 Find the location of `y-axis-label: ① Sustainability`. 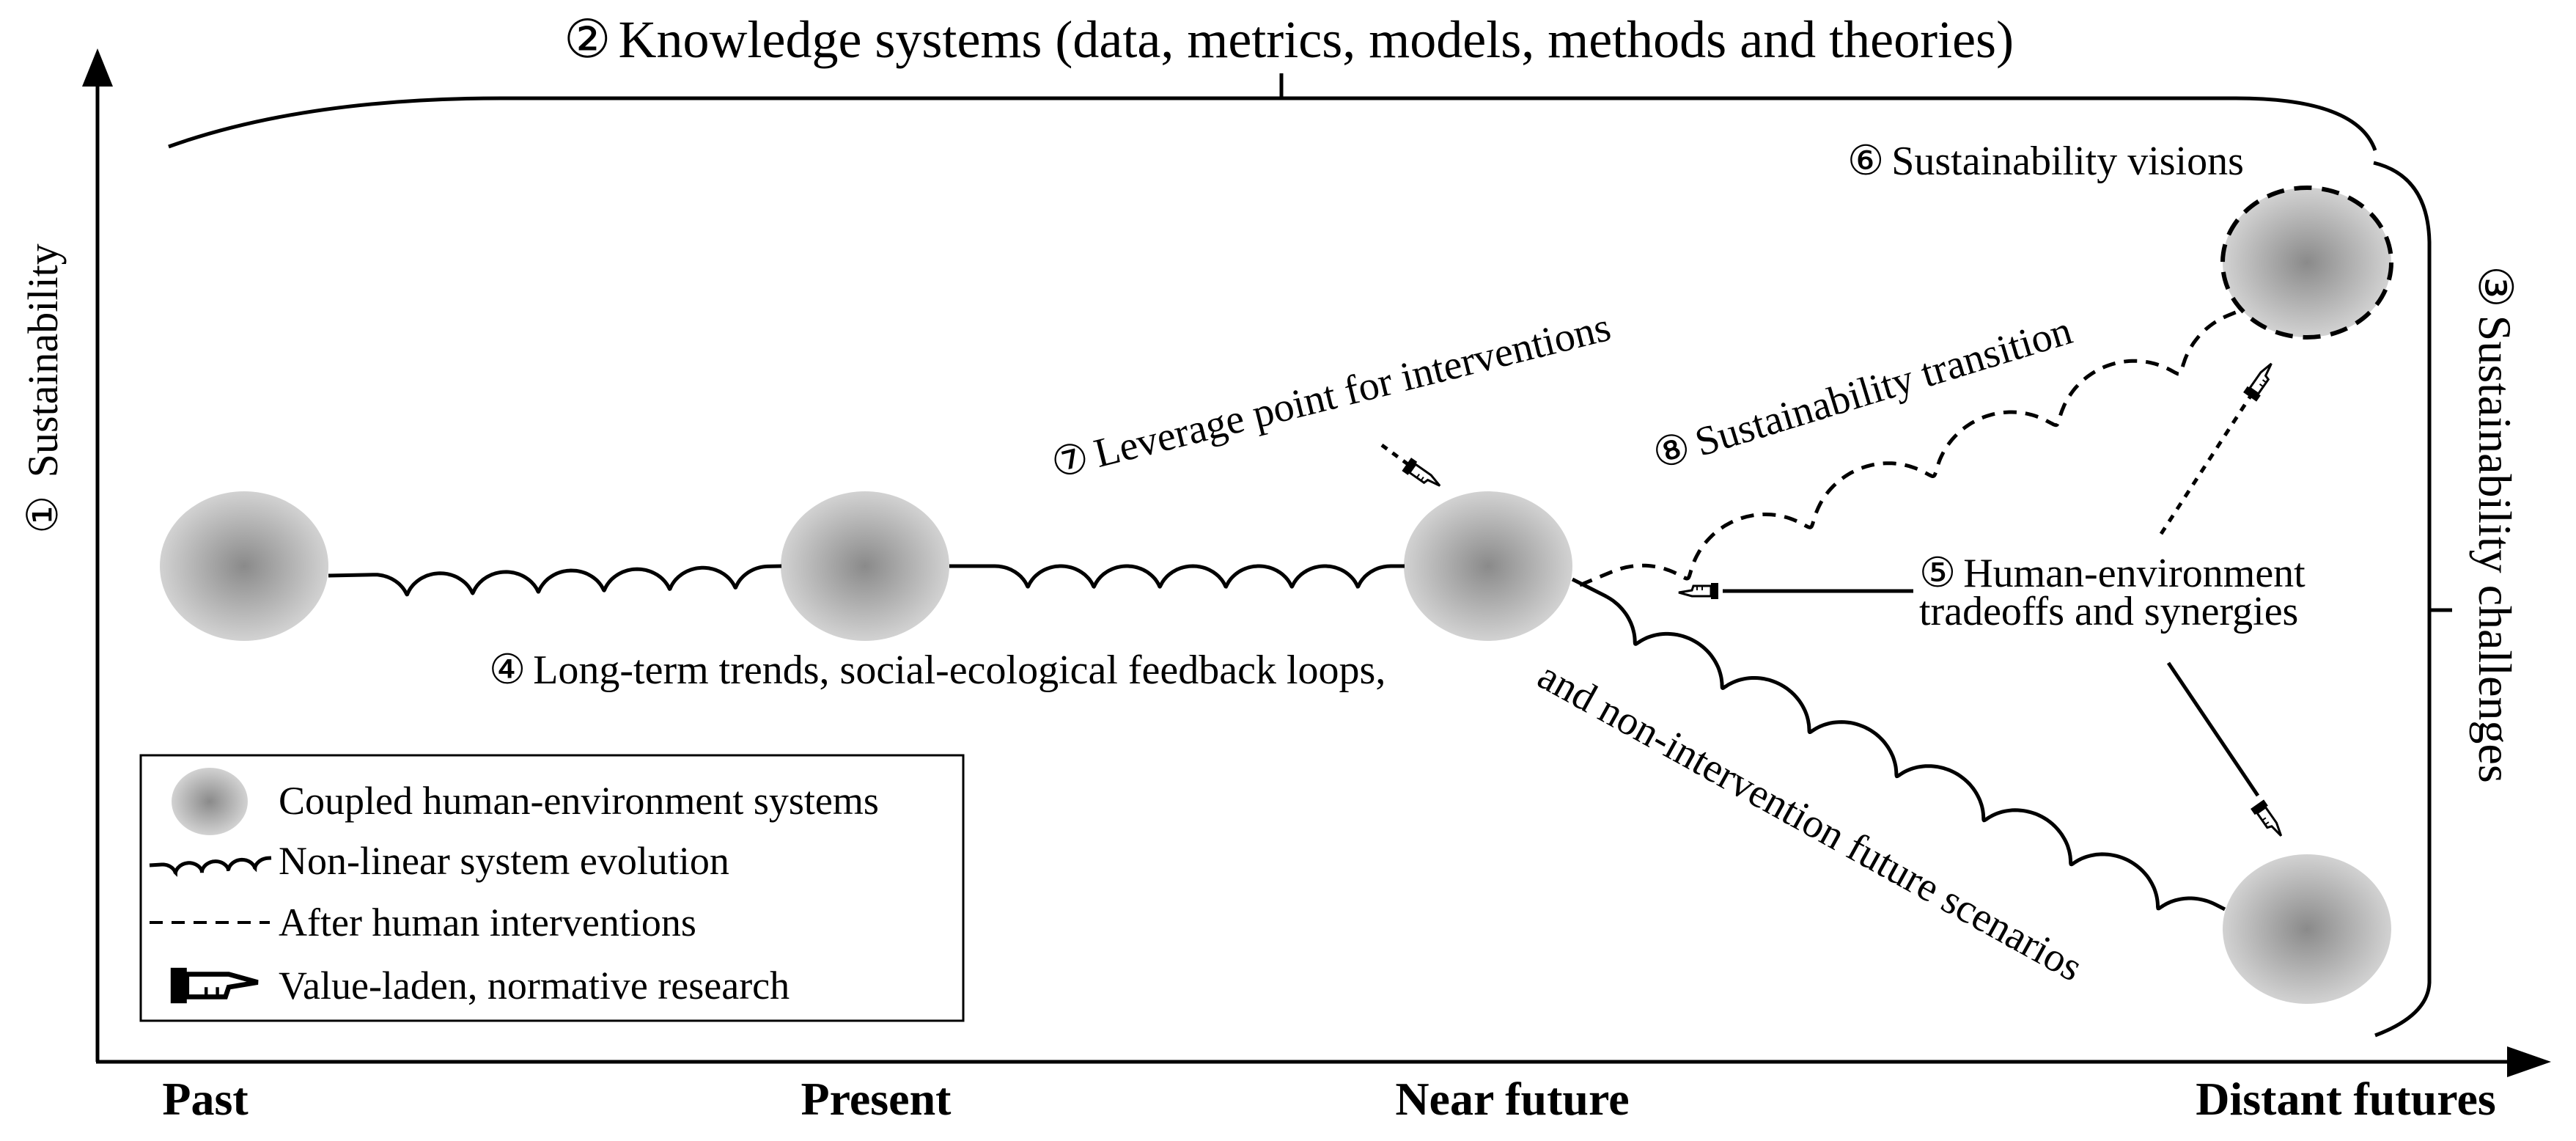

y-axis-label: ① Sustainability is located at coordinates (43, 388).